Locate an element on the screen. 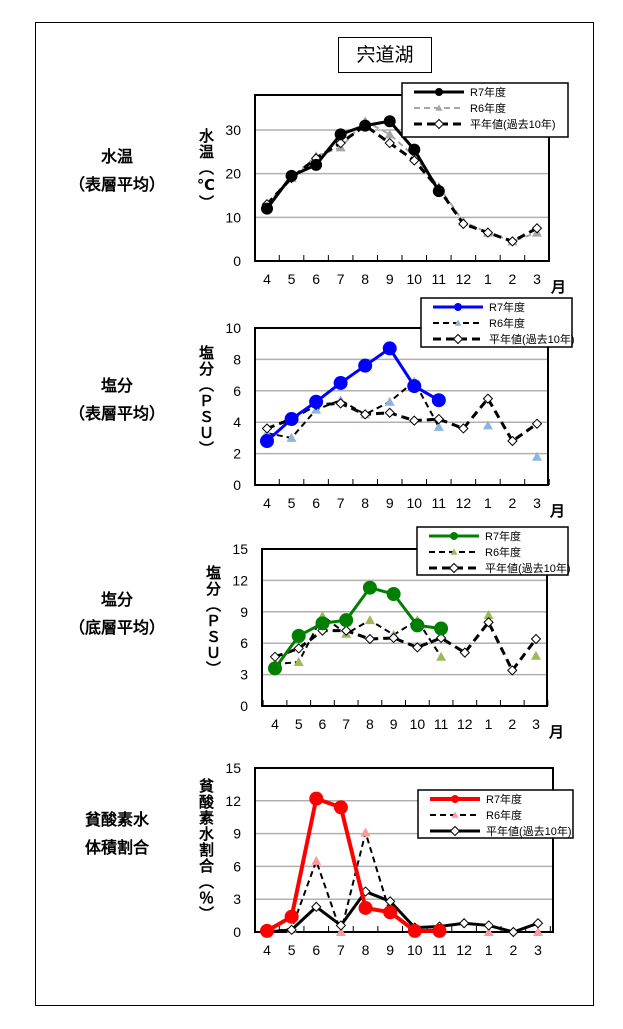 The width and height of the screenshot is (623, 1029). row-label: 体積割合 is located at coordinates (116, 847).